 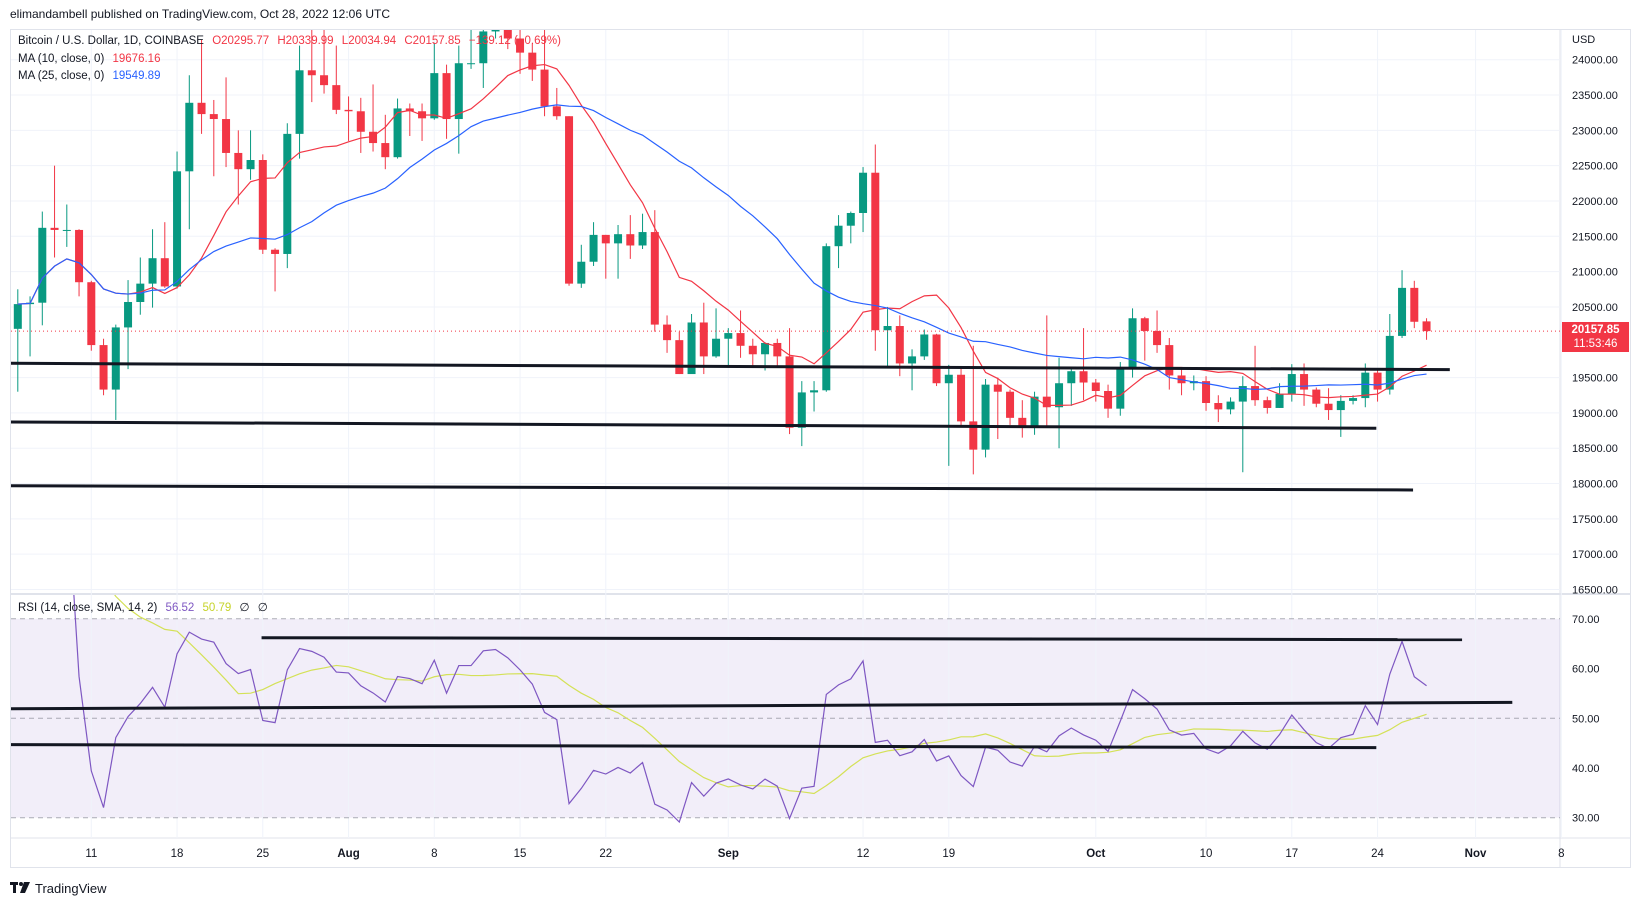 What do you see at coordinates (244, 608) in the screenshot?
I see `rsi-extra-1: ∅` at bounding box center [244, 608].